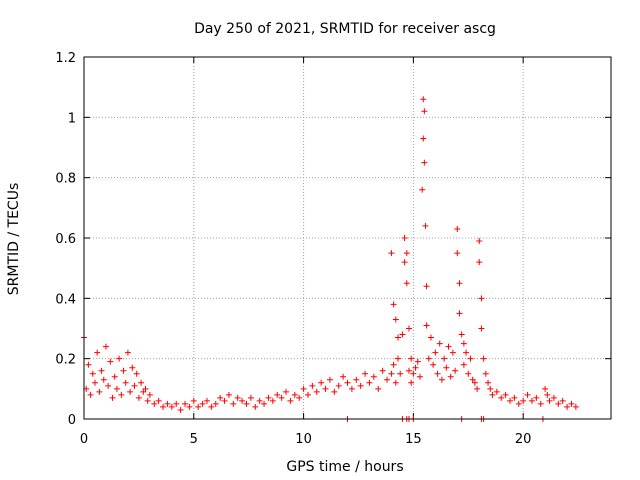 This screenshot has height=480, width=640. I want to click on x-tick-label: 10, so click(303, 439).